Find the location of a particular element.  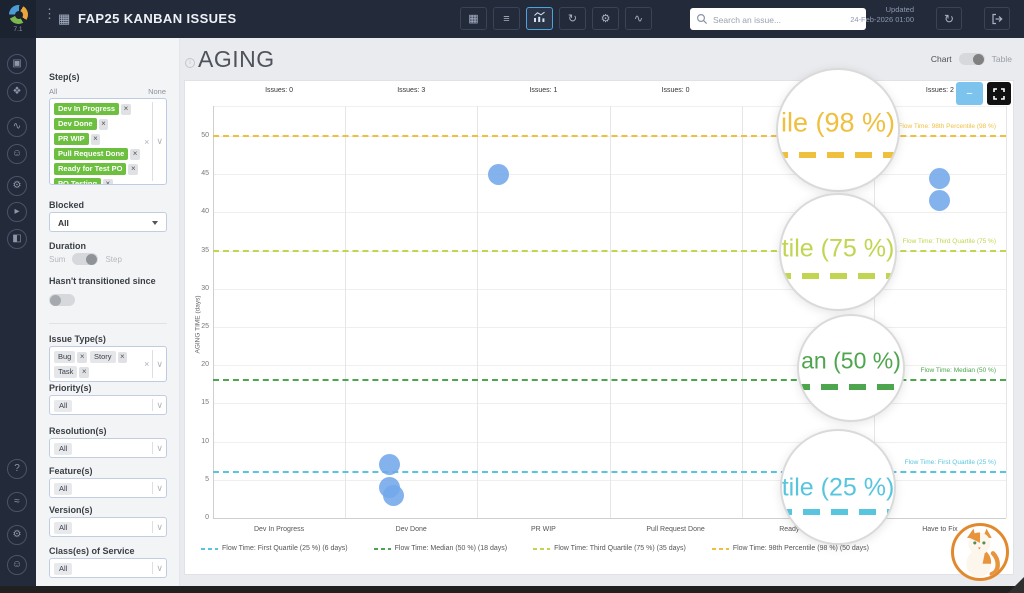

issue-type-tag-label: Bug is located at coordinates (65, 357).